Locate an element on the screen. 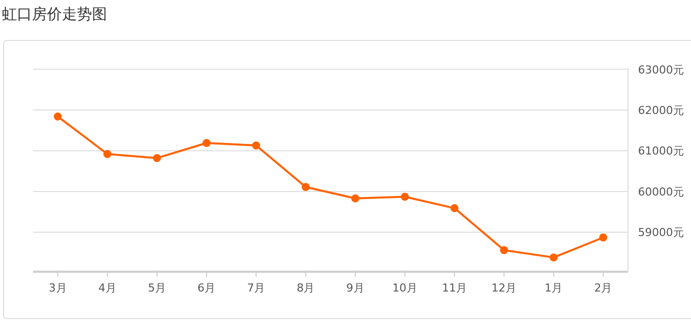  xtick: 3月 is located at coordinates (57, 288).